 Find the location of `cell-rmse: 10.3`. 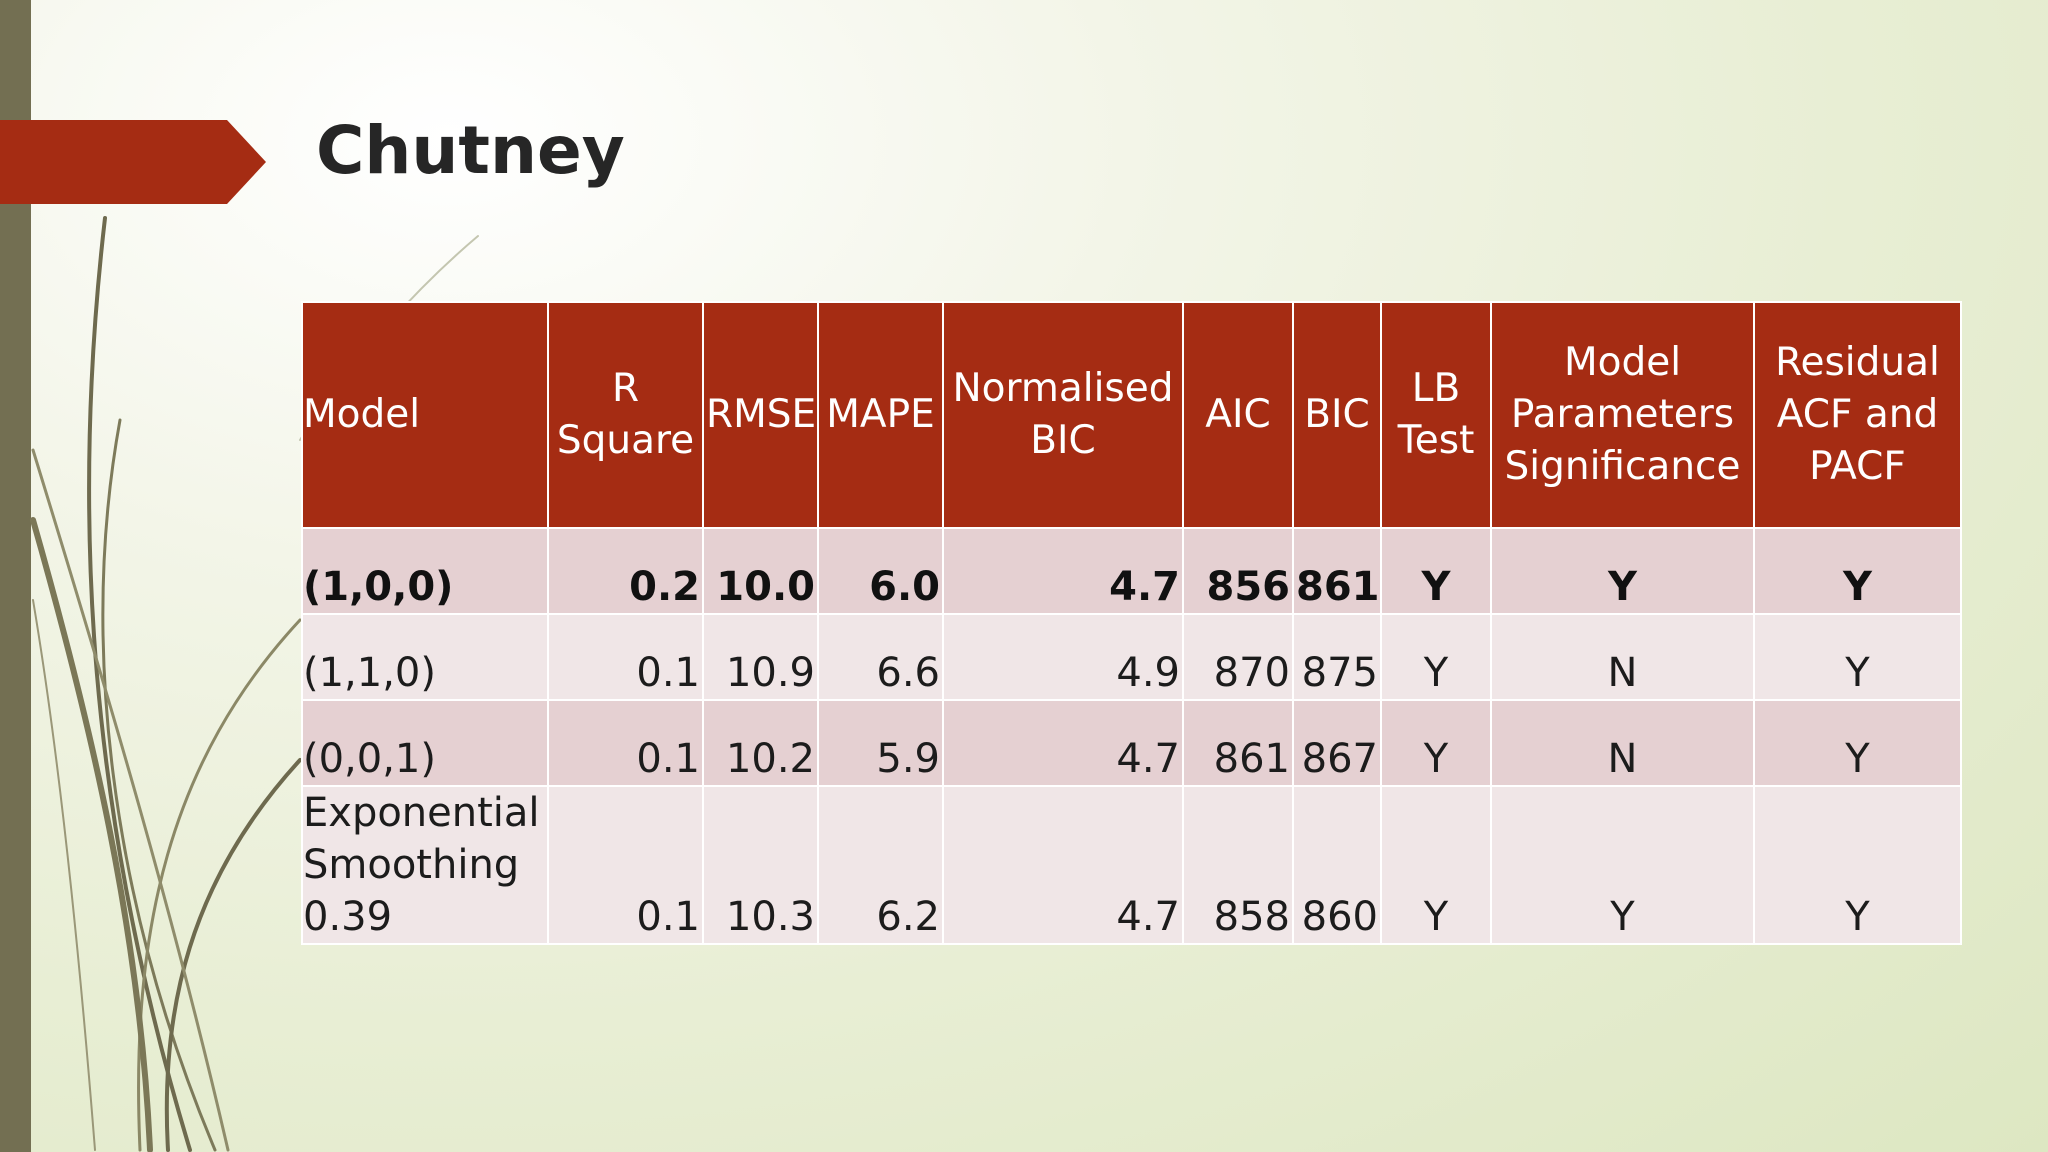

cell-rmse: 10.3 is located at coordinates (760, 865).